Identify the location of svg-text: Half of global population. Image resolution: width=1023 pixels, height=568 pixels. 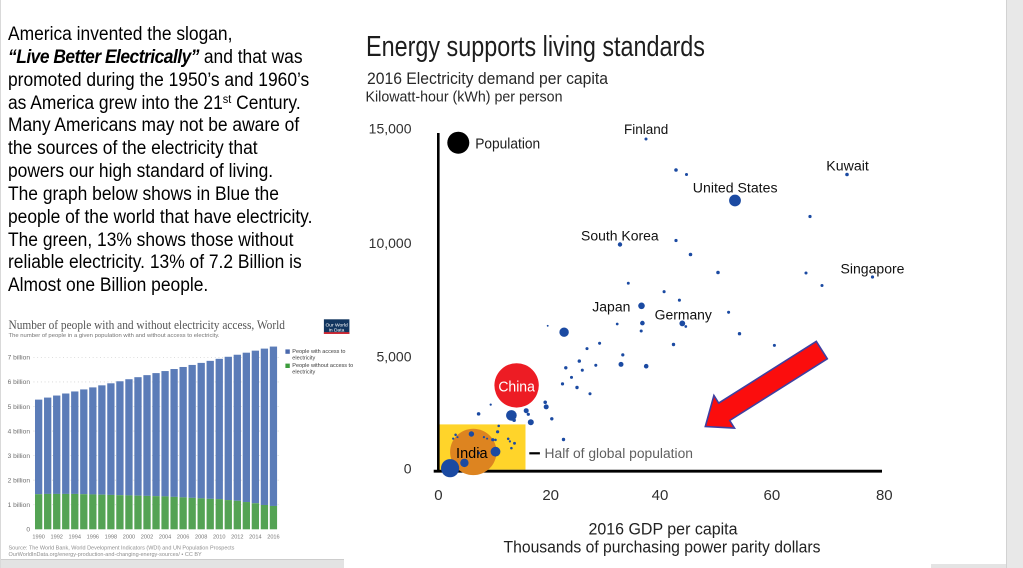
(619, 453).